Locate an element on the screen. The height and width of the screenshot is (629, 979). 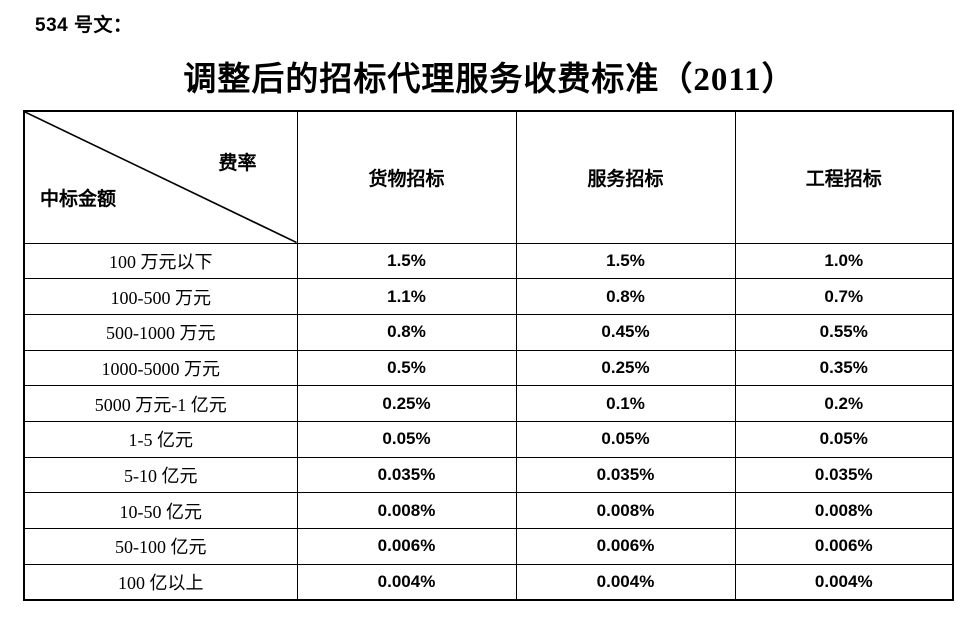
page-title: 调整后的招标代理服务收费标准（2011） is located at coordinates (489, 80).